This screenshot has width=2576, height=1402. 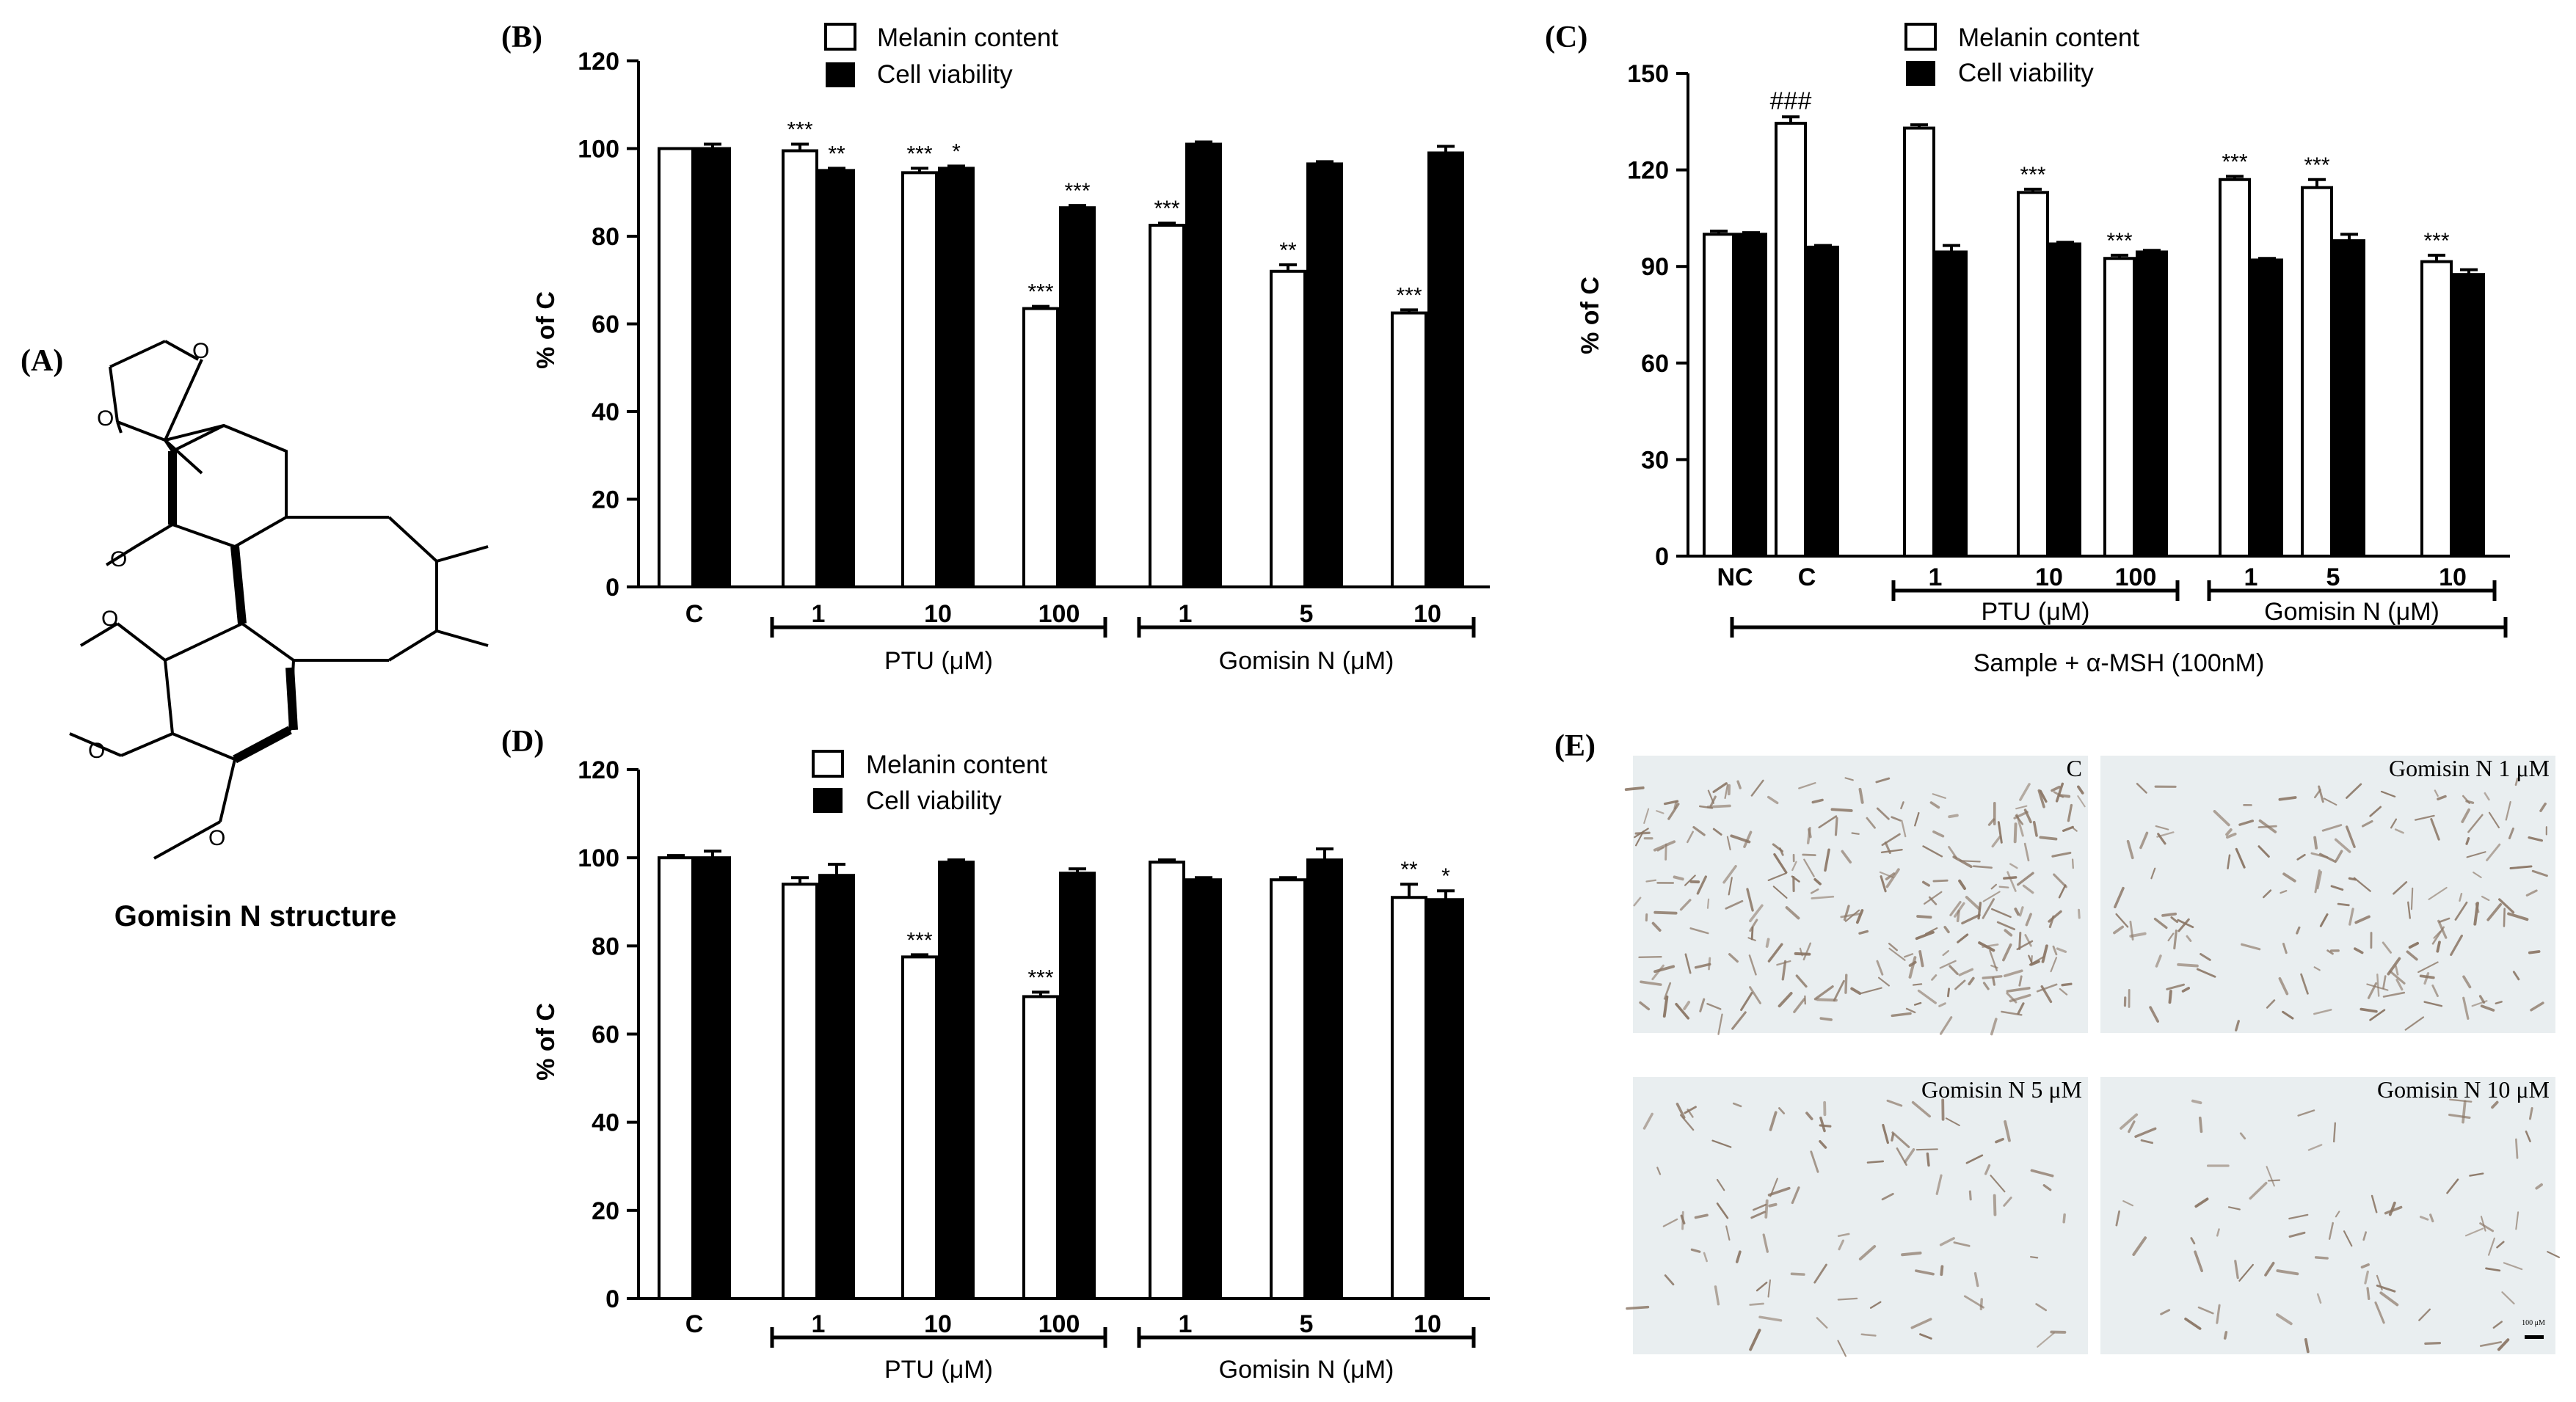 I want to click on x-tick-label: NC, so click(x=1735, y=577).